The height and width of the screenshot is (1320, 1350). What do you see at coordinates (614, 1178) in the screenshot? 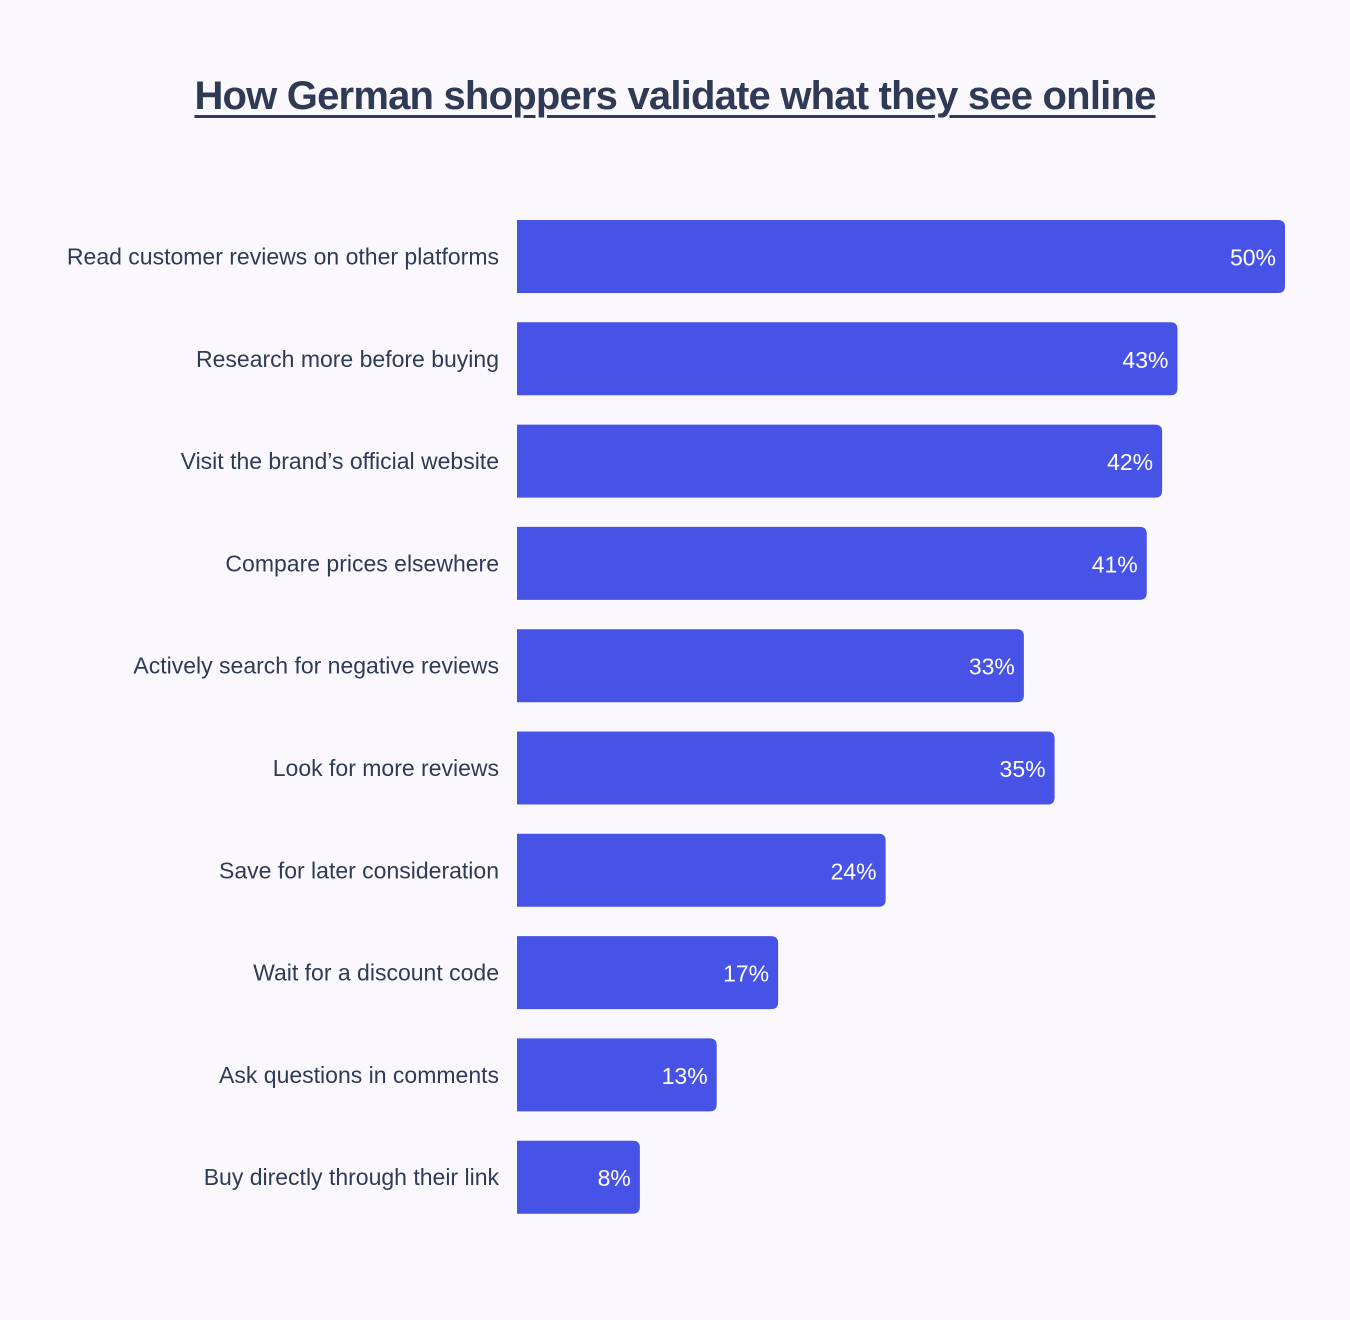
I see `value-label: 8%` at bounding box center [614, 1178].